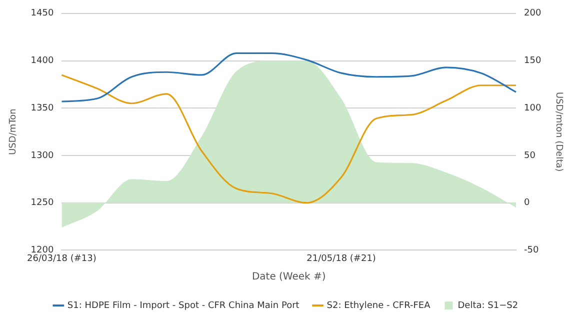  I want to click on y-tick-label: 1450, so click(42, 13).